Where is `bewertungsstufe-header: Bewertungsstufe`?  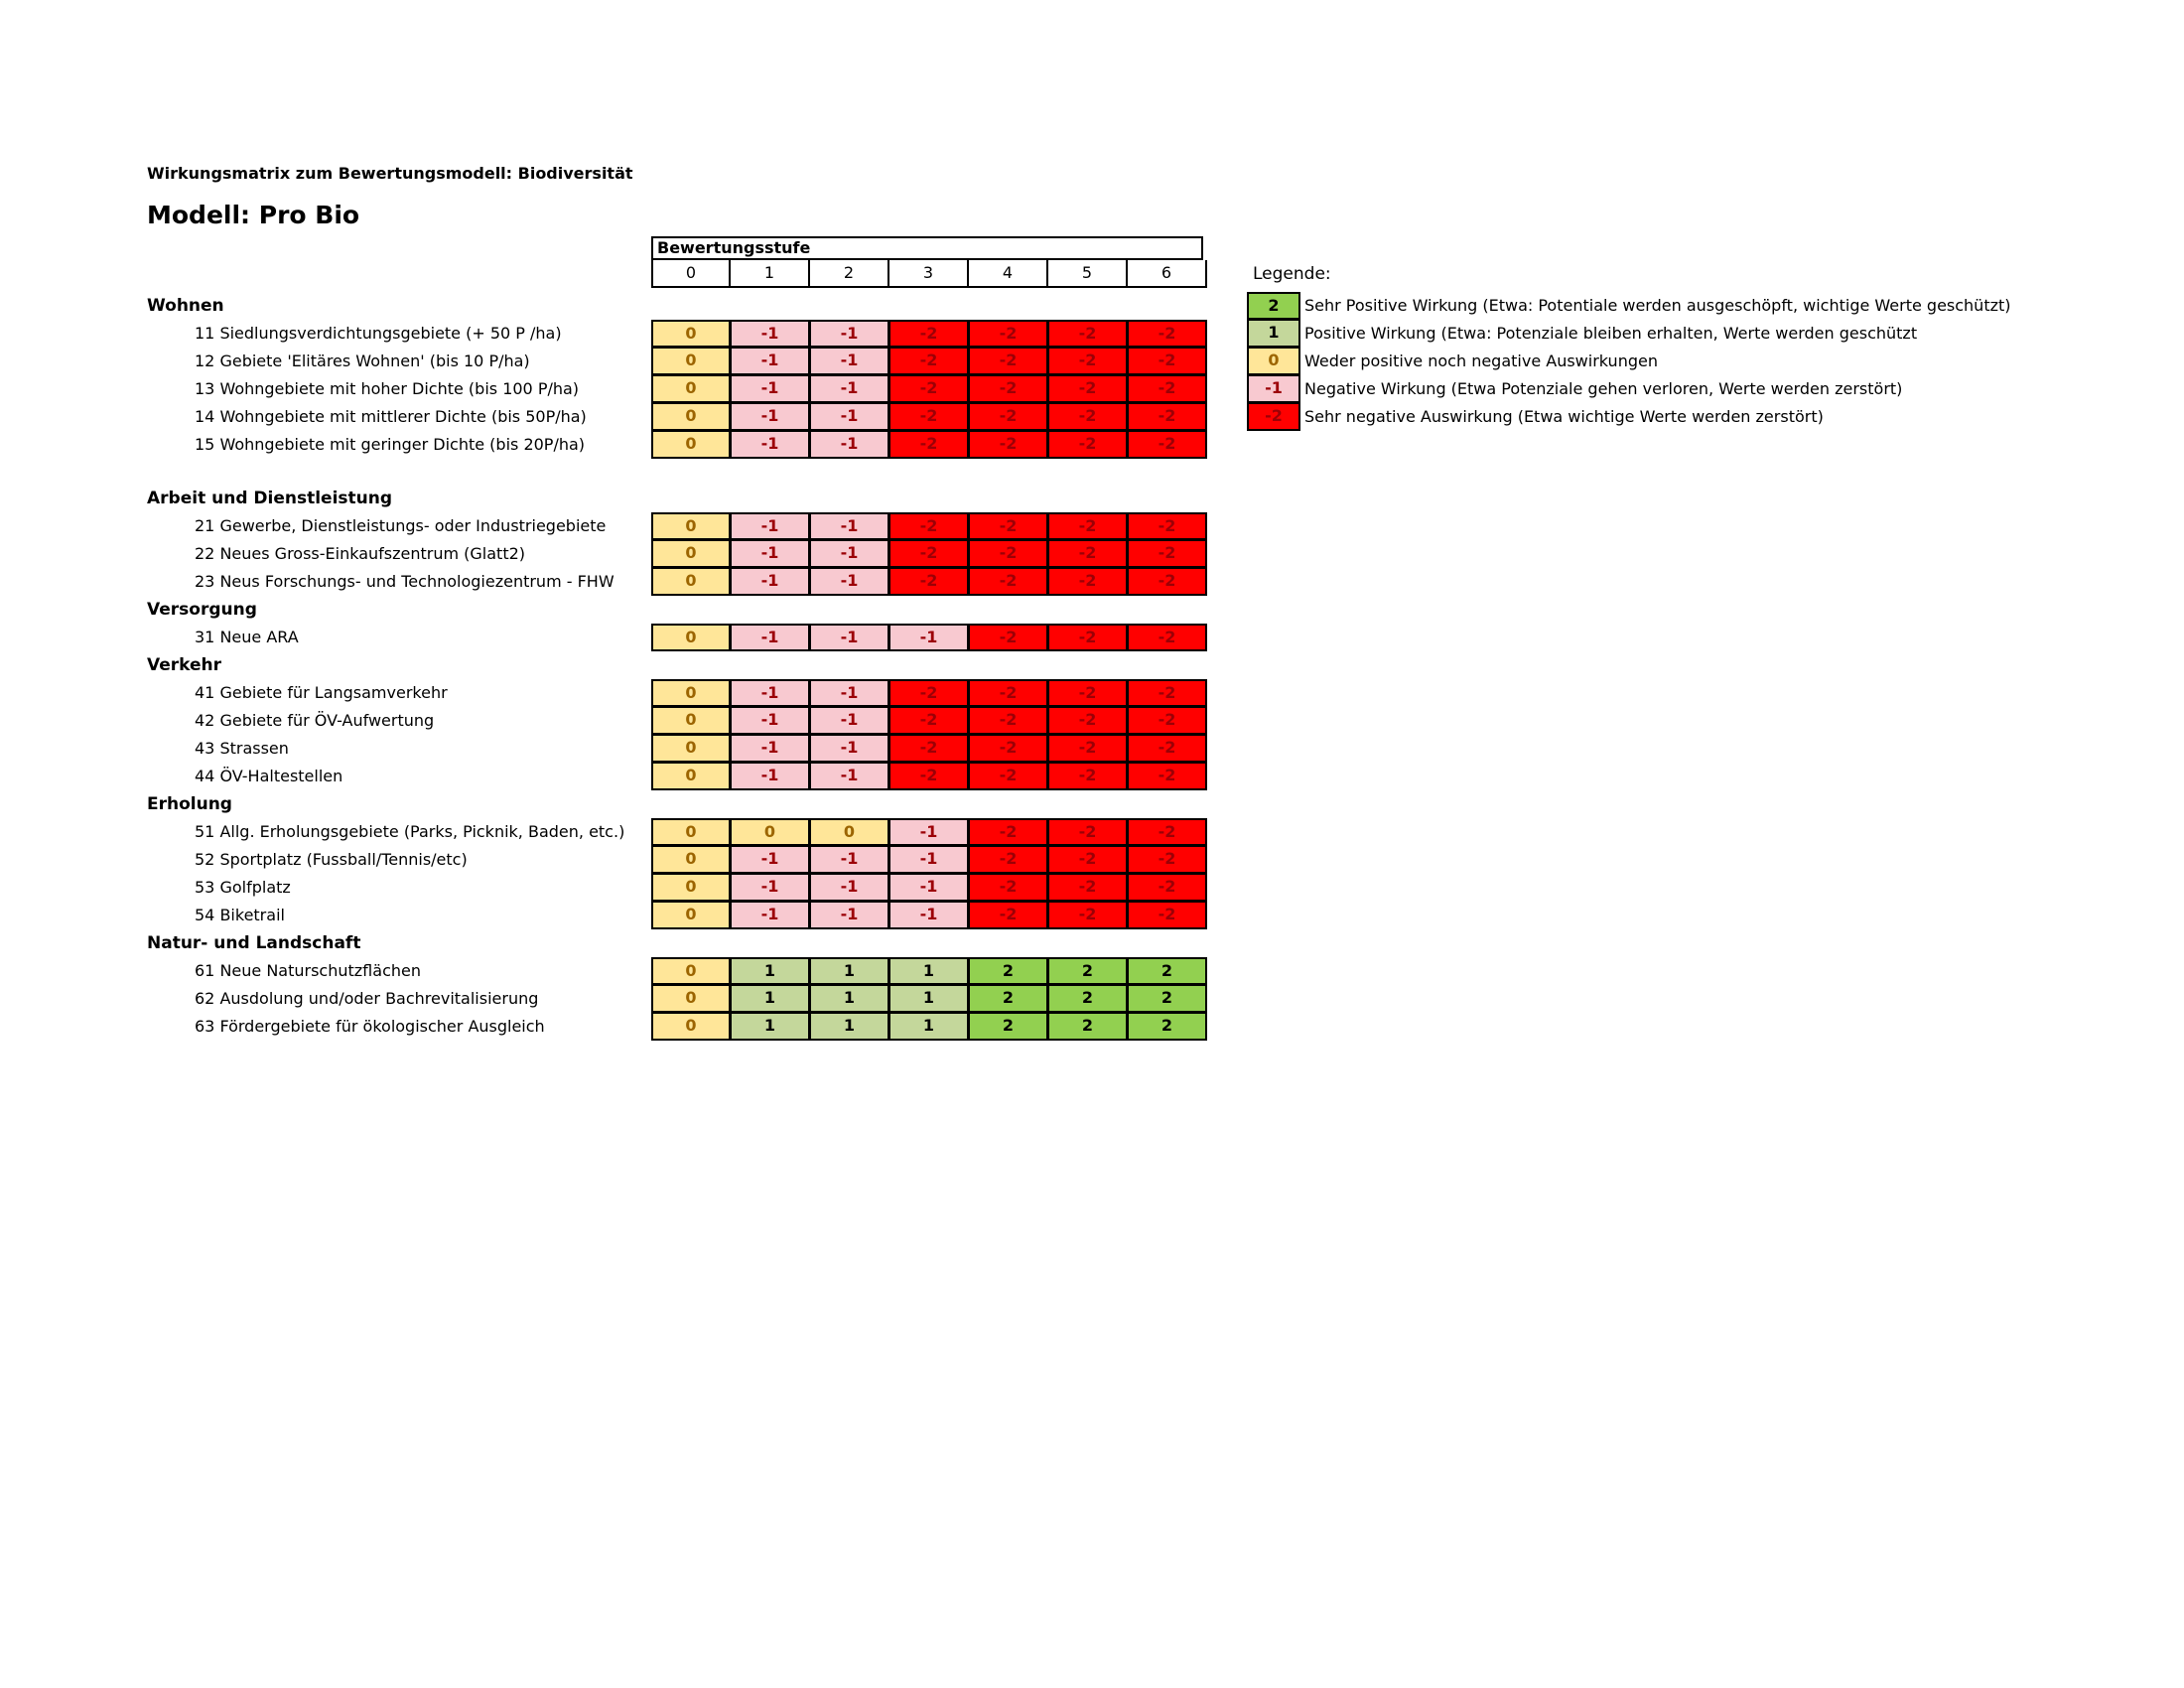 bewertungsstufe-header: Bewertungsstufe is located at coordinates (927, 248).